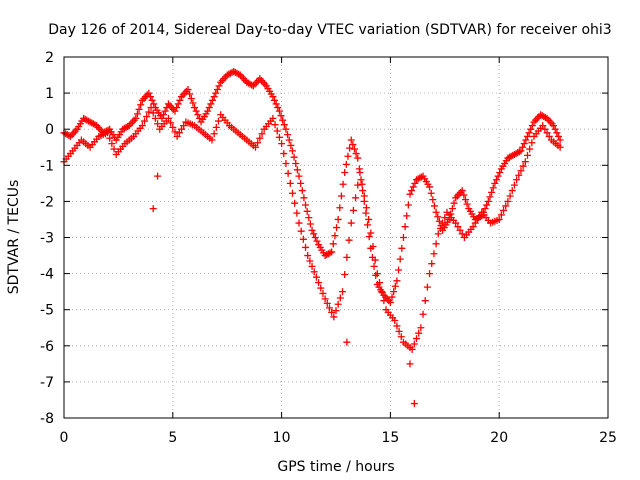 The height and width of the screenshot is (480, 640). Describe the element at coordinates (47, 419) in the screenshot. I see `y-tick-label: -8` at that location.